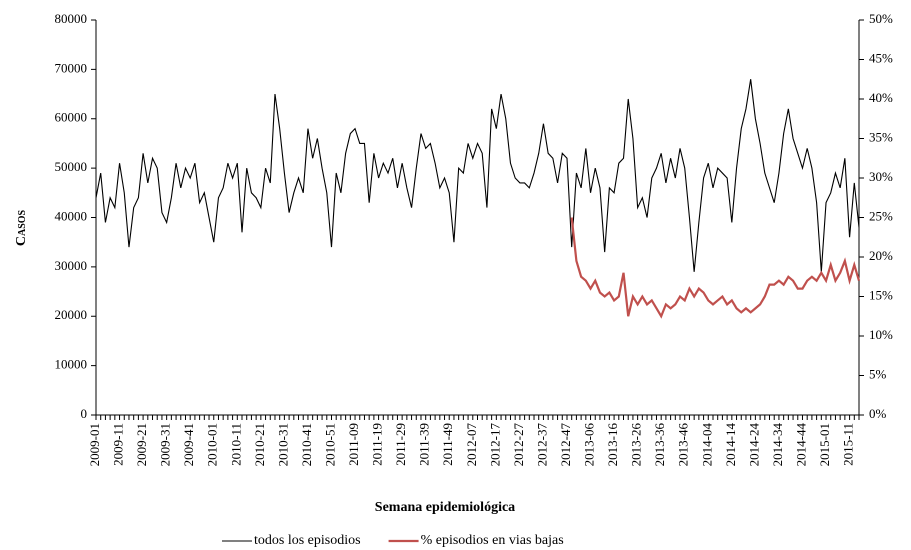 The image size is (911, 550). Describe the element at coordinates (71, 117) in the screenshot. I see `y-tick-label: 60000` at that location.